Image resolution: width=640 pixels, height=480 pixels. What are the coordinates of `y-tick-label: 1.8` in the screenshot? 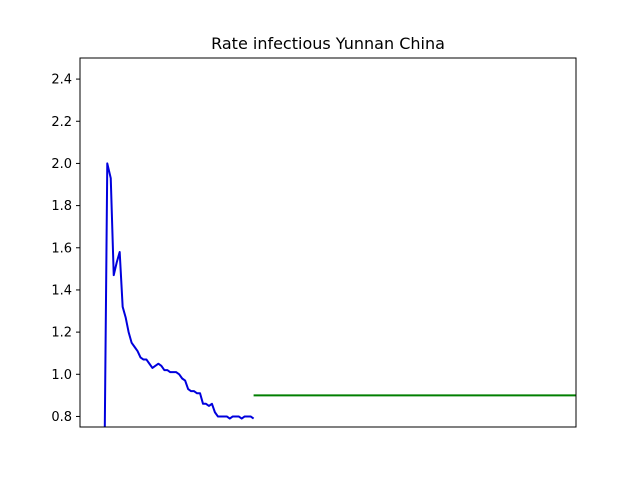 It's located at (61, 206).